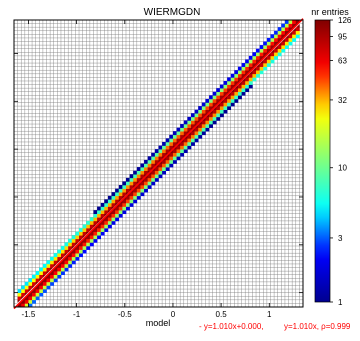 This screenshot has width=360, height=341. What do you see at coordinates (269, 314) in the screenshot?
I see `x-tick-label: 1` at bounding box center [269, 314].